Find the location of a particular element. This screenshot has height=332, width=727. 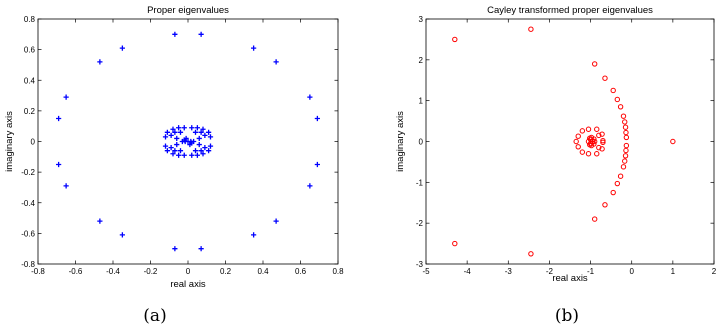

chart-a-ytick-label: 0 is located at coordinates (33, 142).